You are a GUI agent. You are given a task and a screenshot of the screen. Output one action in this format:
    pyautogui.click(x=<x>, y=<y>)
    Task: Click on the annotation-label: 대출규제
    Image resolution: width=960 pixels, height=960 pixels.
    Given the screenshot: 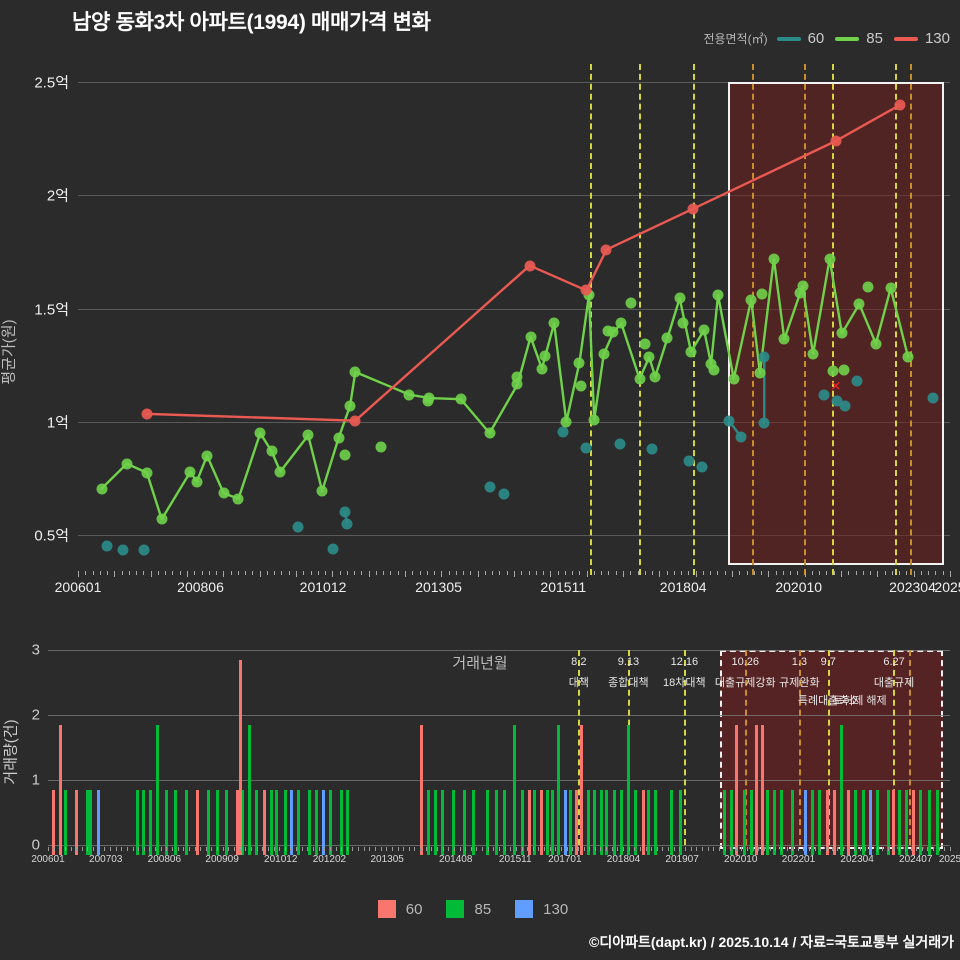 What is the action you would take?
    pyautogui.click(x=894, y=683)
    